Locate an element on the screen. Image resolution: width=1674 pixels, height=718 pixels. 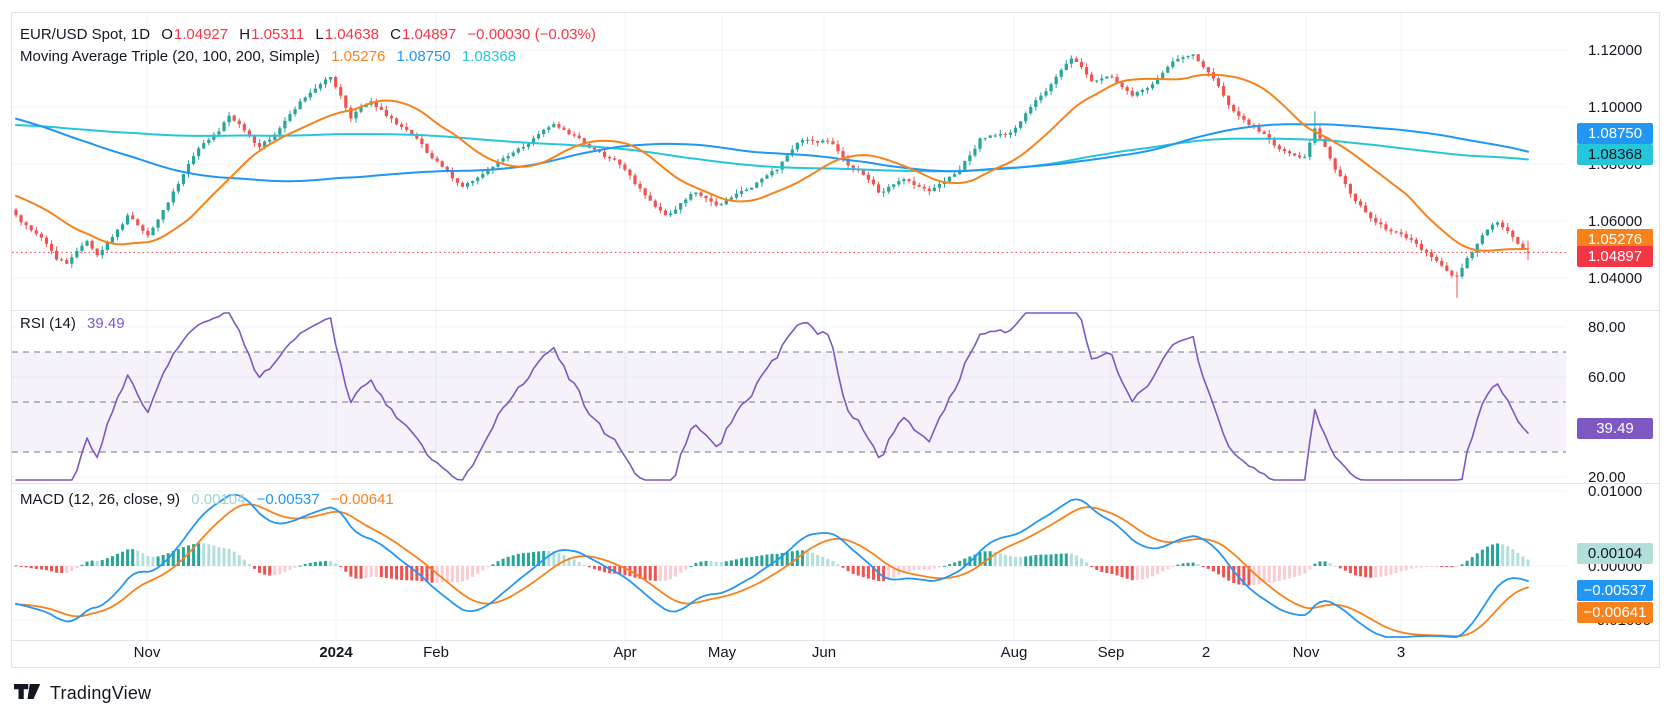
low-value: 1.04638 is located at coordinates (351, 34).